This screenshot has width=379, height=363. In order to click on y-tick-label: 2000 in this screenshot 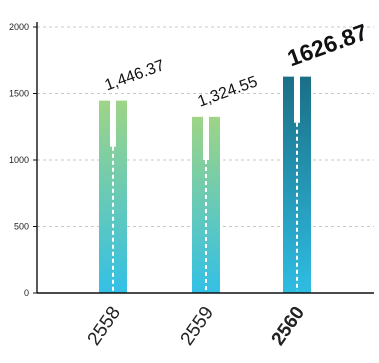, I will do `click(19, 27)`.